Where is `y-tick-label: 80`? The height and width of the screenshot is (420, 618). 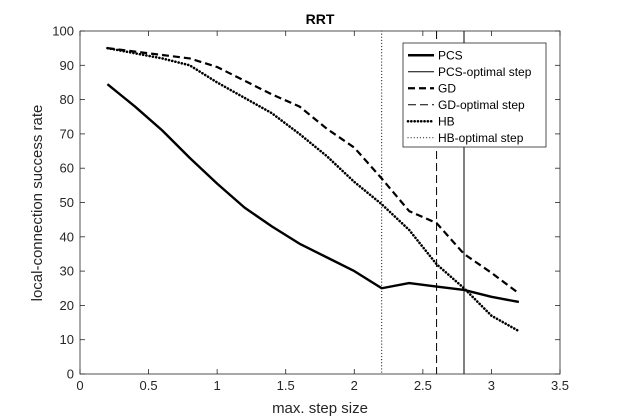 y-tick-label: 80 is located at coordinates (67, 99).